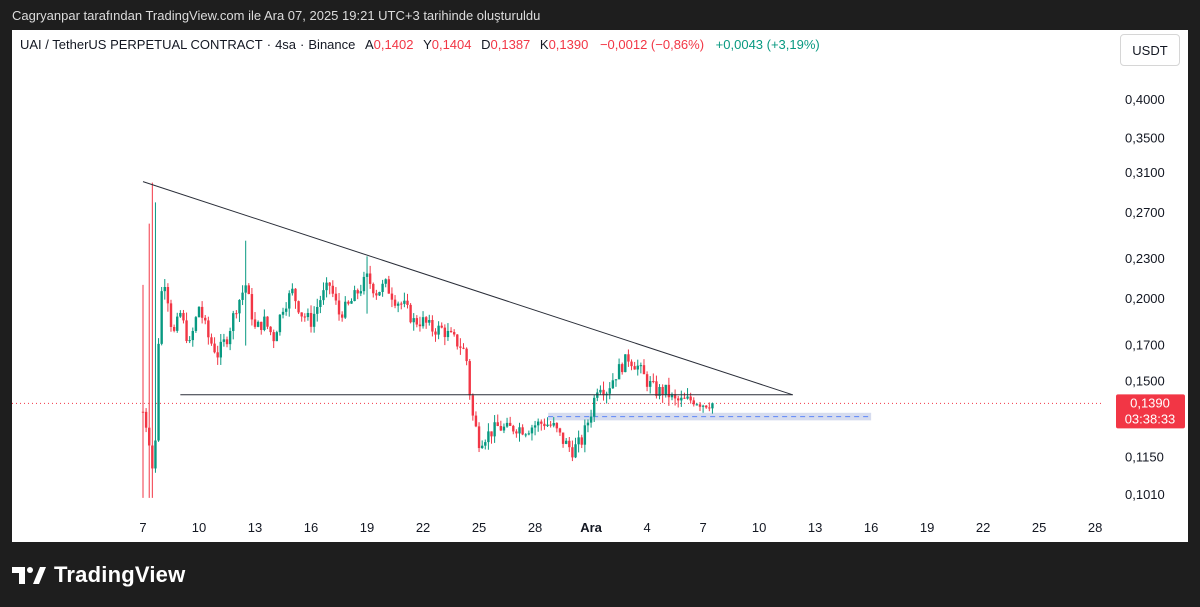  I want to click on price-tag-countdown: 03:38:33, so click(1150, 418).